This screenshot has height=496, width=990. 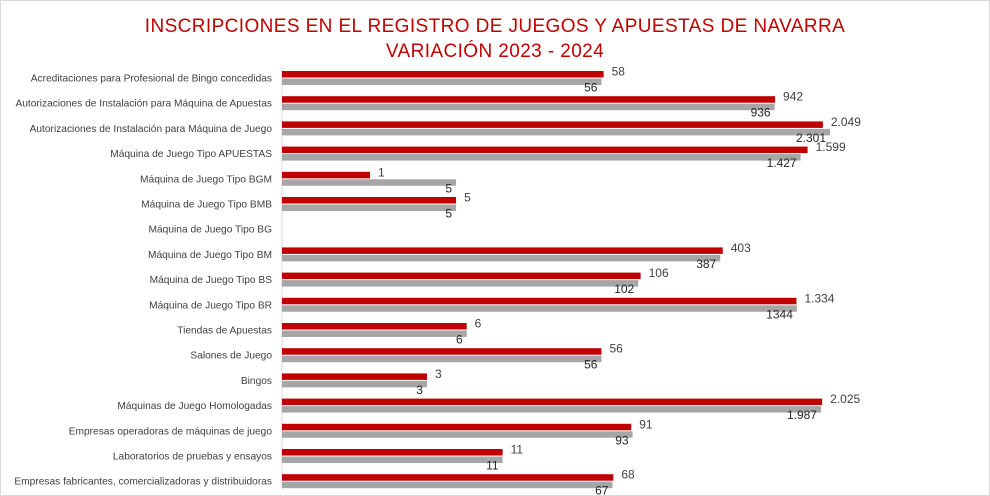 What do you see at coordinates (793, 97) in the screenshot?
I see `data-label-2024: 942` at bounding box center [793, 97].